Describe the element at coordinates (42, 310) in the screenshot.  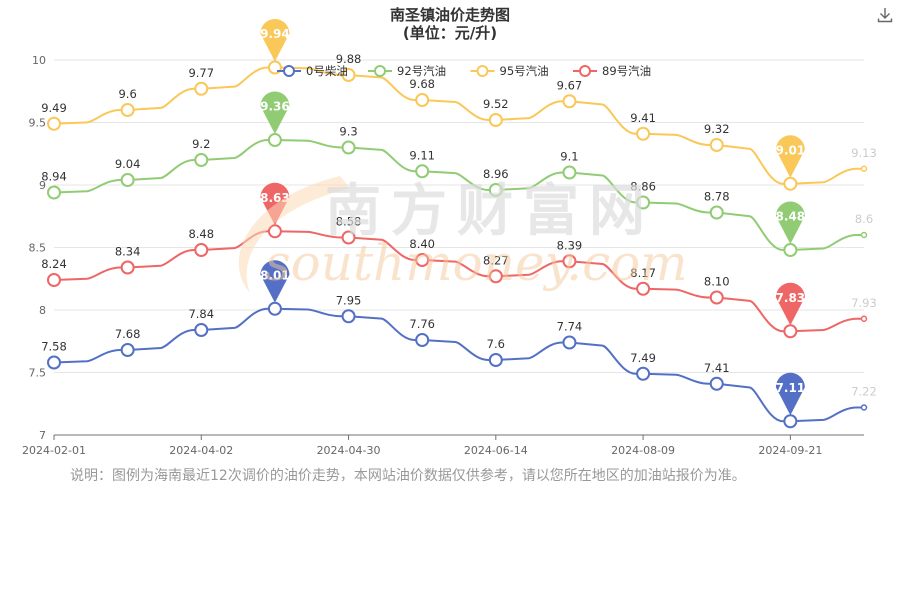
I see `y-tick-label: 8` at that location.